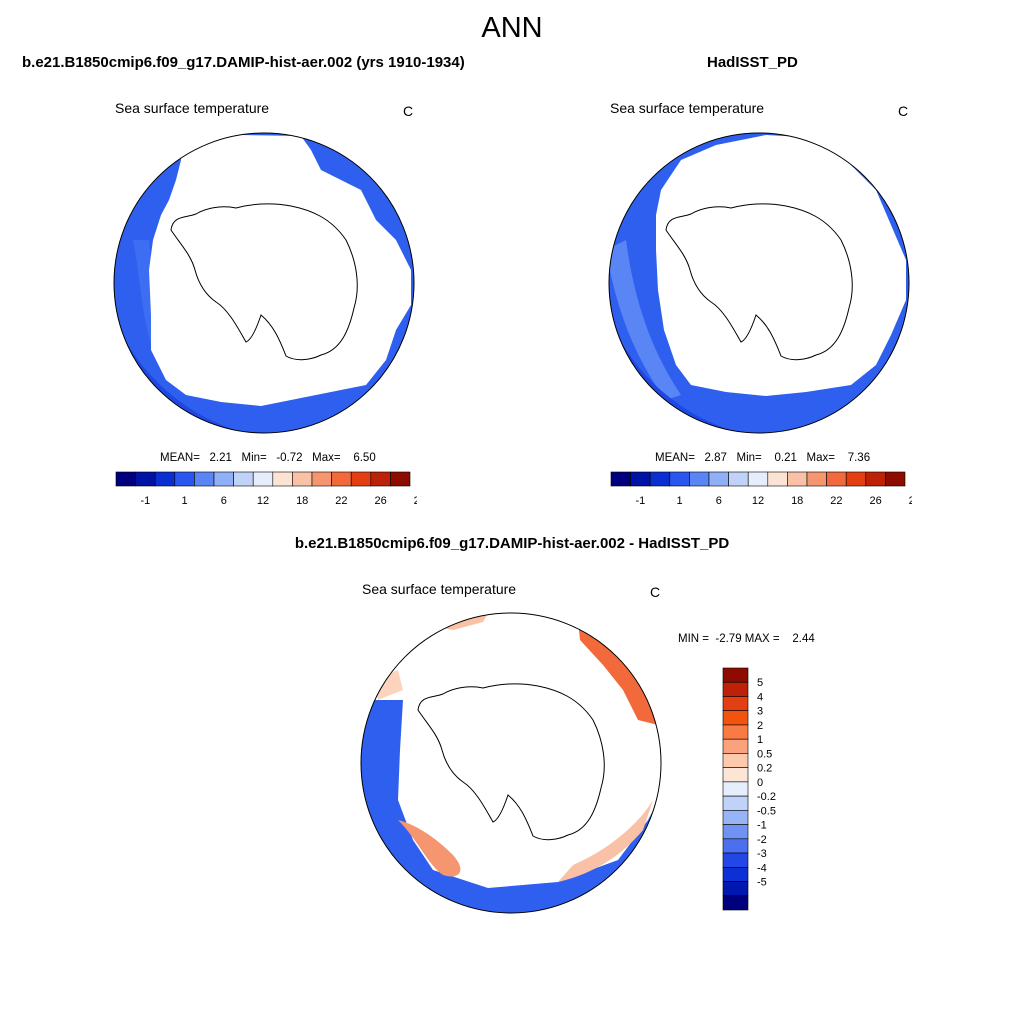 Image resolution: width=1024 pixels, height=1024 pixels. Describe the element at coordinates (268, 458) in the screenshot. I see `left-stats: MEAN= 2.21 Min= -0.72 Max= 6.50` at that location.